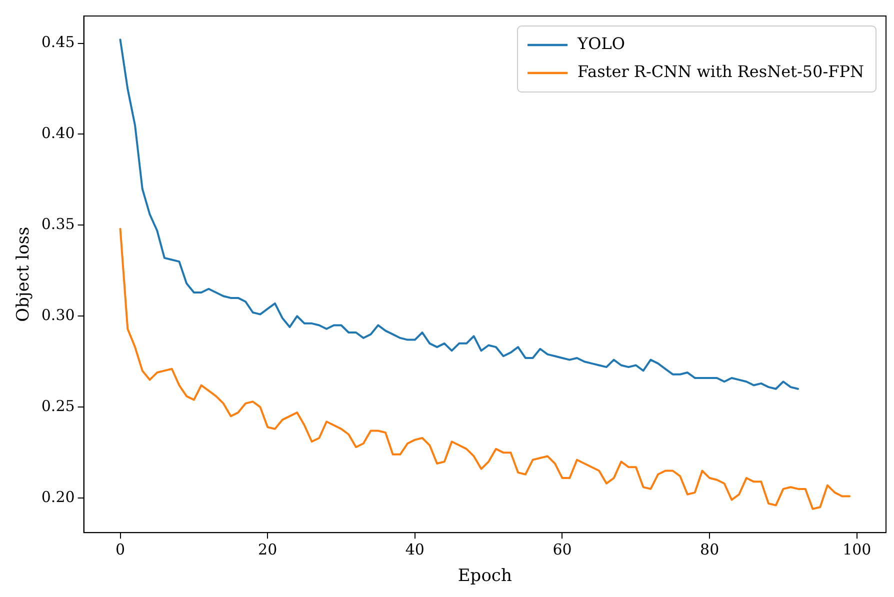  Describe the element at coordinates (268, 549) in the screenshot. I see `x-tick-label: 20` at that location.